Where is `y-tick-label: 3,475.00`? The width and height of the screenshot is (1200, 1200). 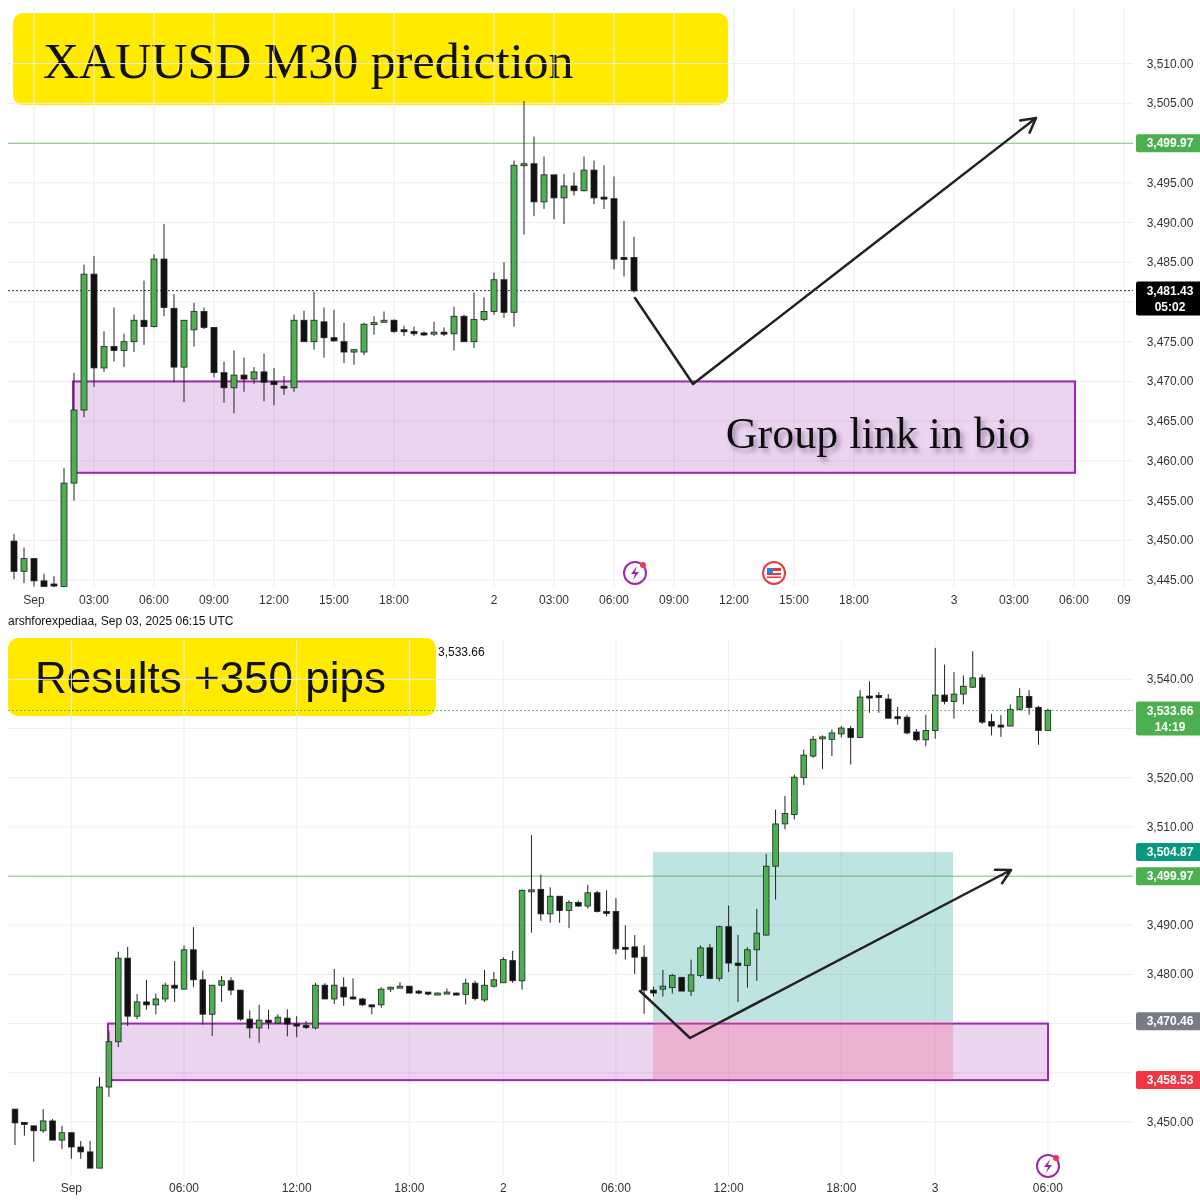
y-tick-label: 3,475.00 is located at coordinates (1170, 341).